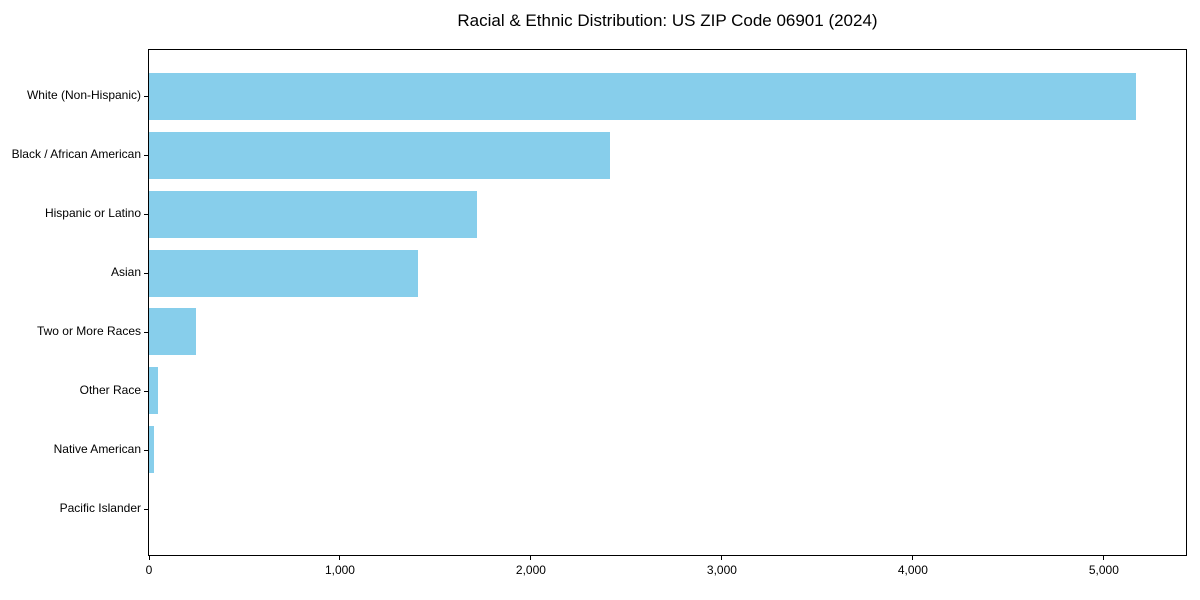 The width and height of the screenshot is (1200, 600). Describe the element at coordinates (125, 272) in the screenshot. I see `y-tick-label-asian: Asian` at that location.